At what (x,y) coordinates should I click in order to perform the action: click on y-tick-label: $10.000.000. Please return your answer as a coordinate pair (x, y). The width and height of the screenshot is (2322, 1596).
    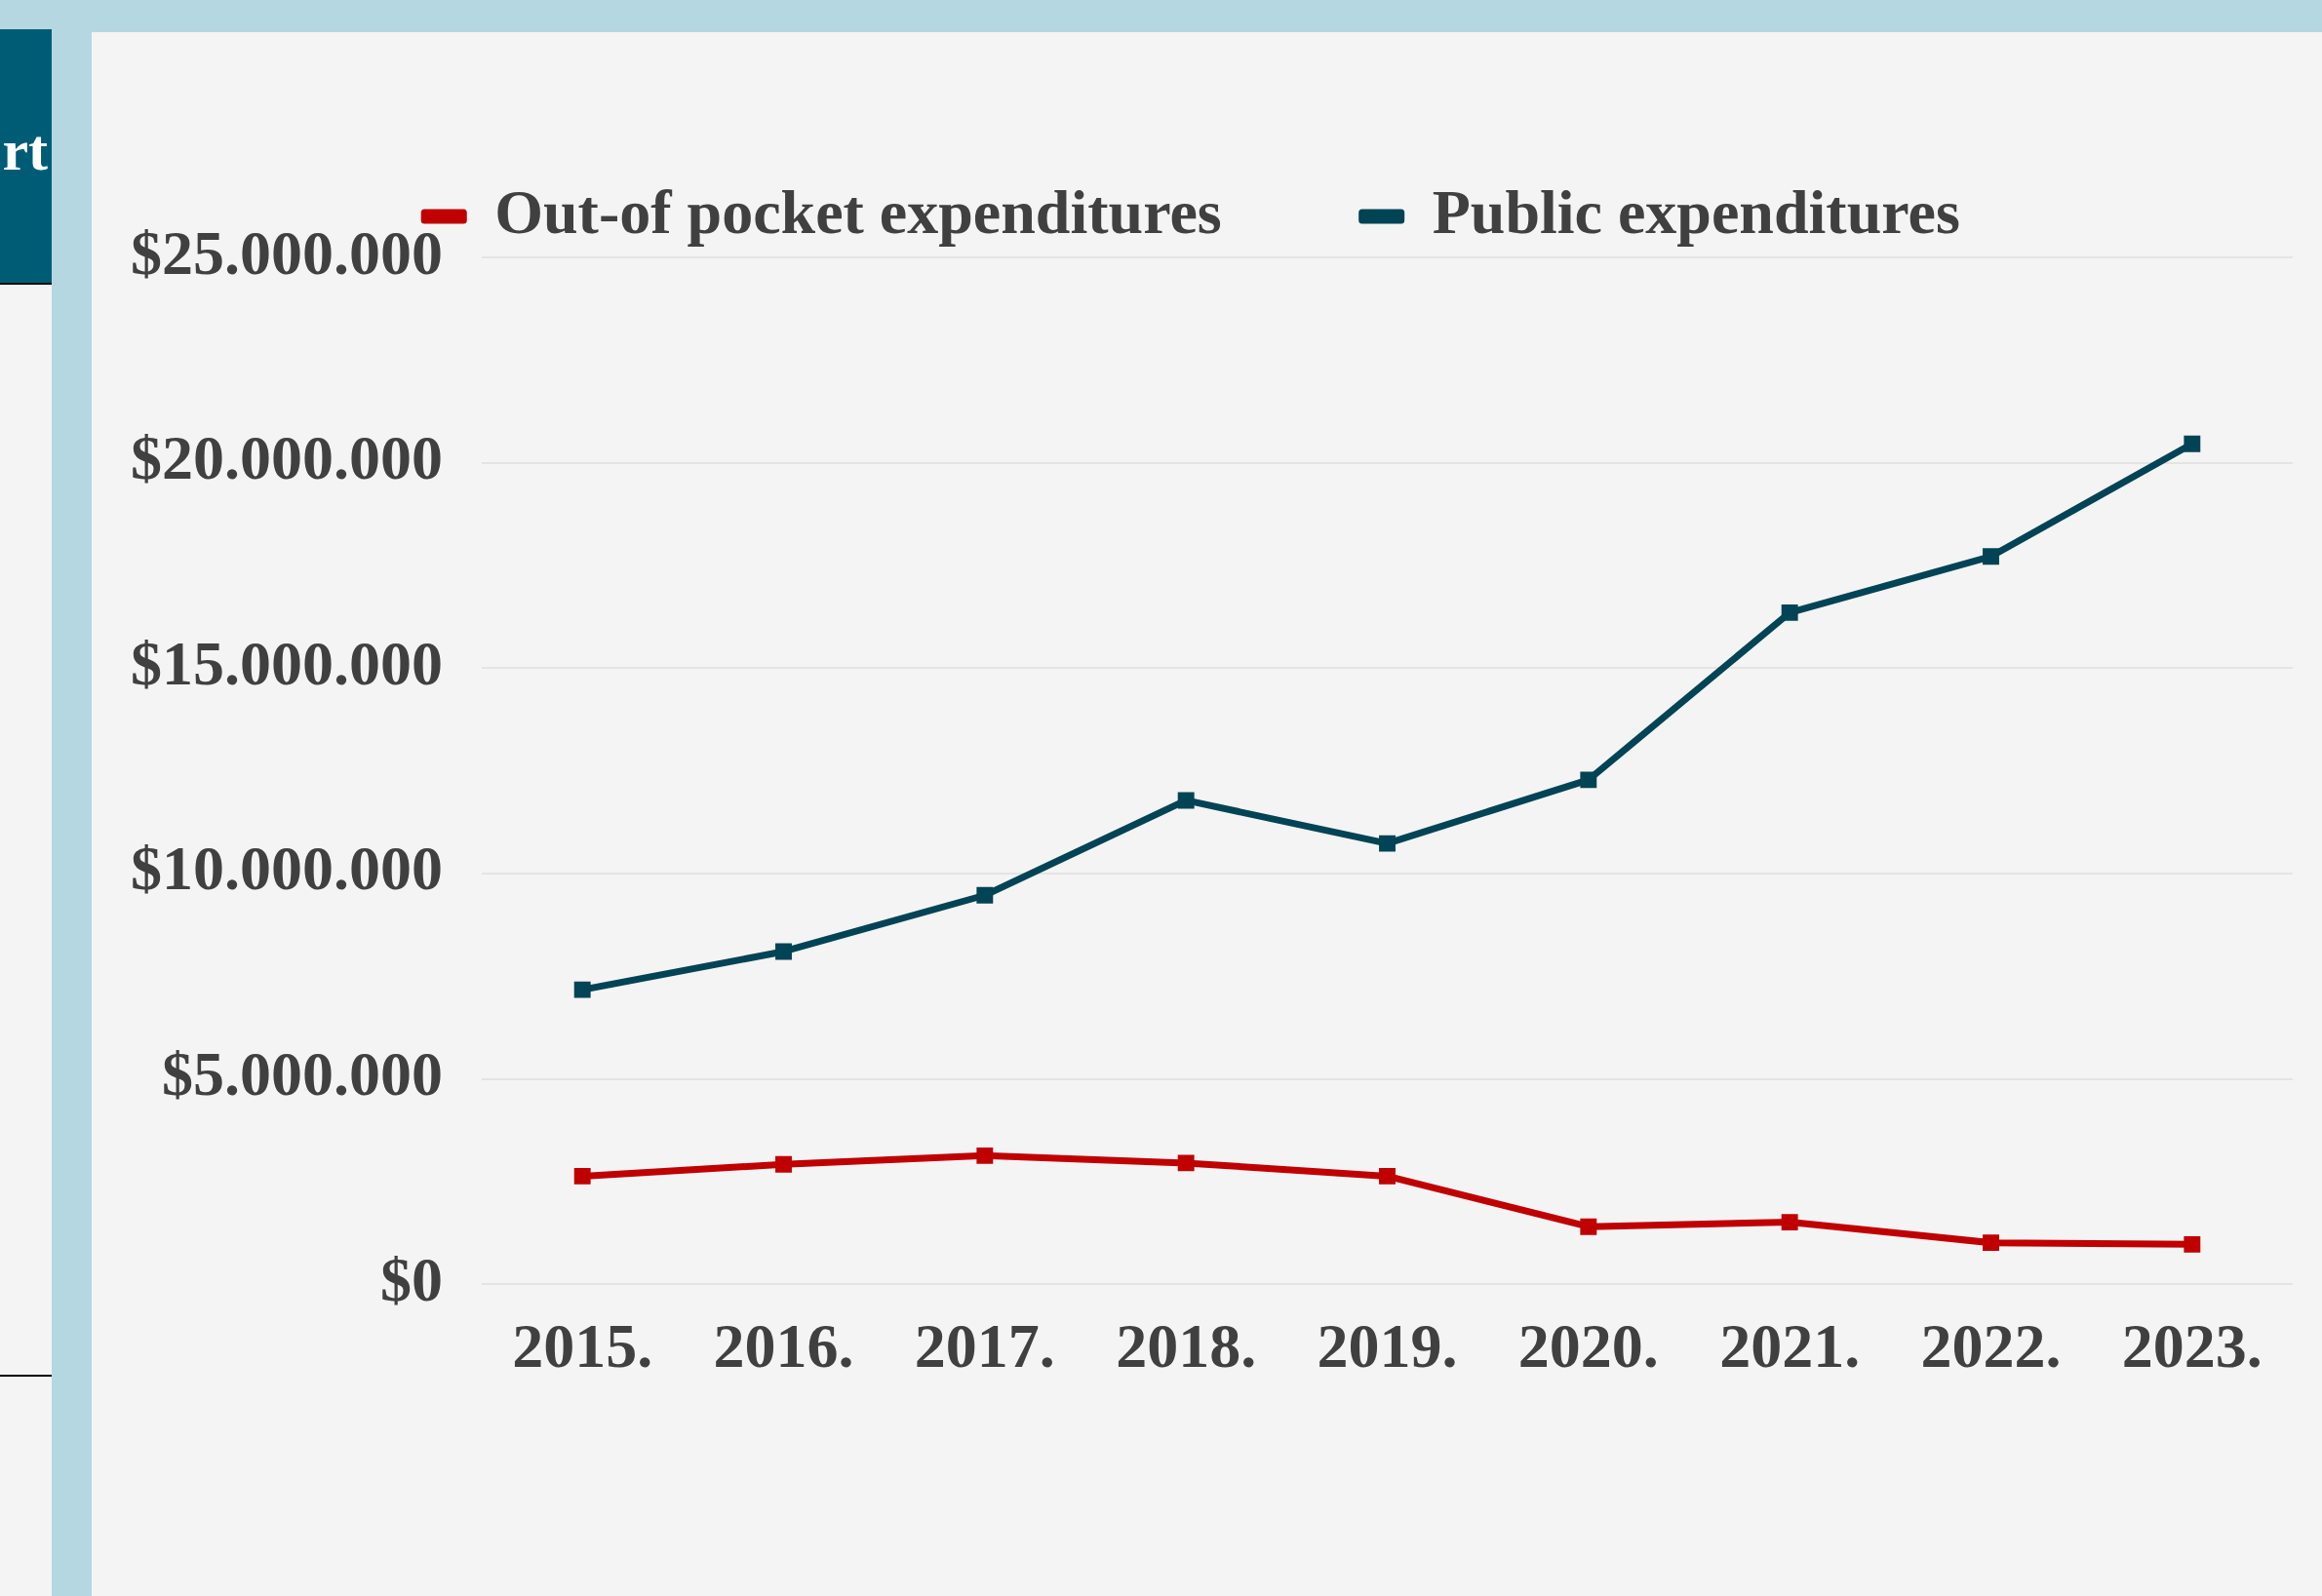
    Looking at the image, I should click on (287, 869).